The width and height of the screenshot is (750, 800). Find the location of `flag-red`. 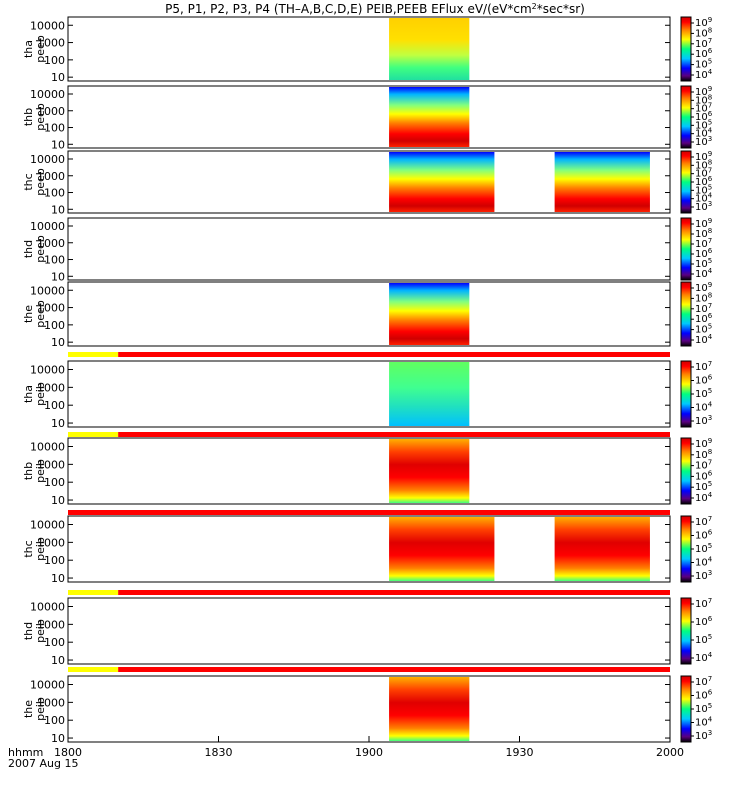

flag-red is located at coordinates (394, 669).